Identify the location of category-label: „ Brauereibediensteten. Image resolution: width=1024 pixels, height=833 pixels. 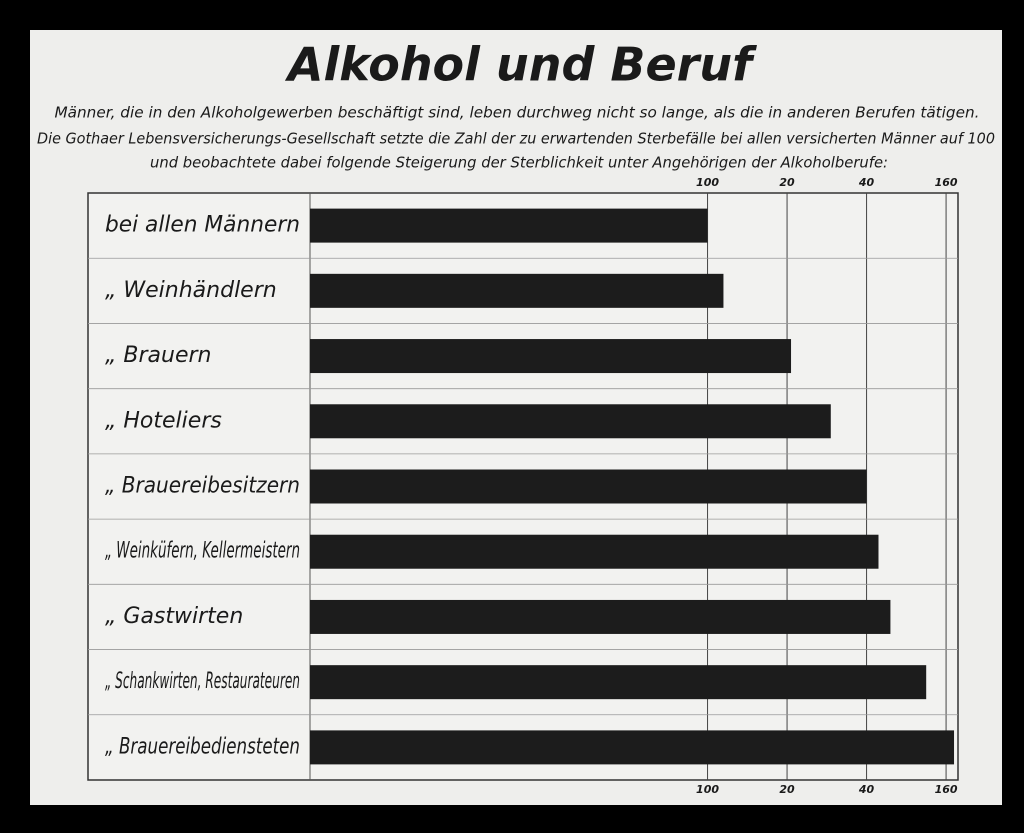
(202, 746).